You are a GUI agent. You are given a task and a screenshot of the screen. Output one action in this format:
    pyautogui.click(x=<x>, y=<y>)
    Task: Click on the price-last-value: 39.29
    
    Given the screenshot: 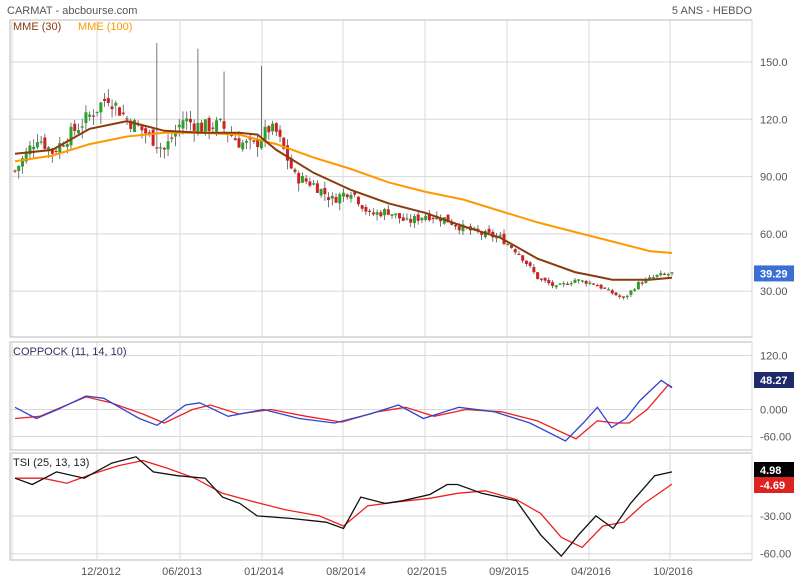 What is the action you would take?
    pyautogui.click(x=774, y=274)
    